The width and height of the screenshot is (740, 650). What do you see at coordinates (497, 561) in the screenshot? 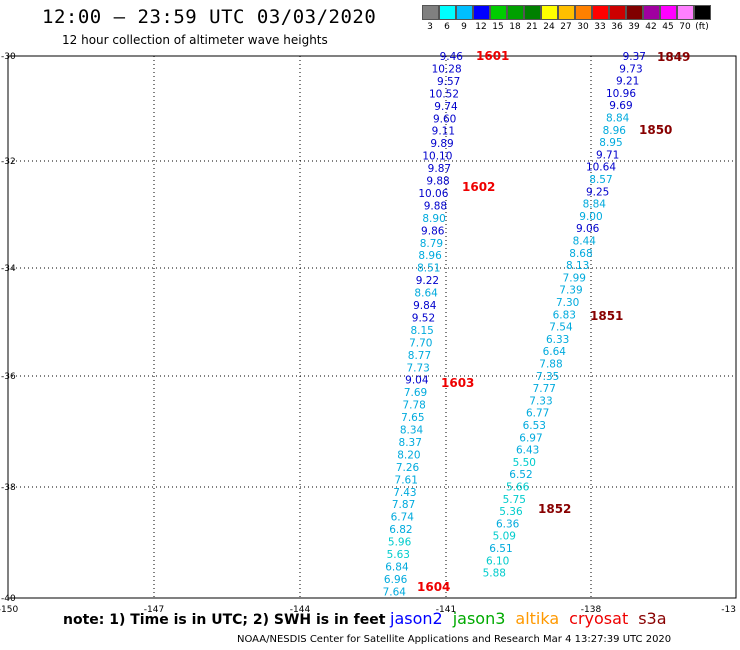
I see `track-value: 6.10` at bounding box center [497, 561].